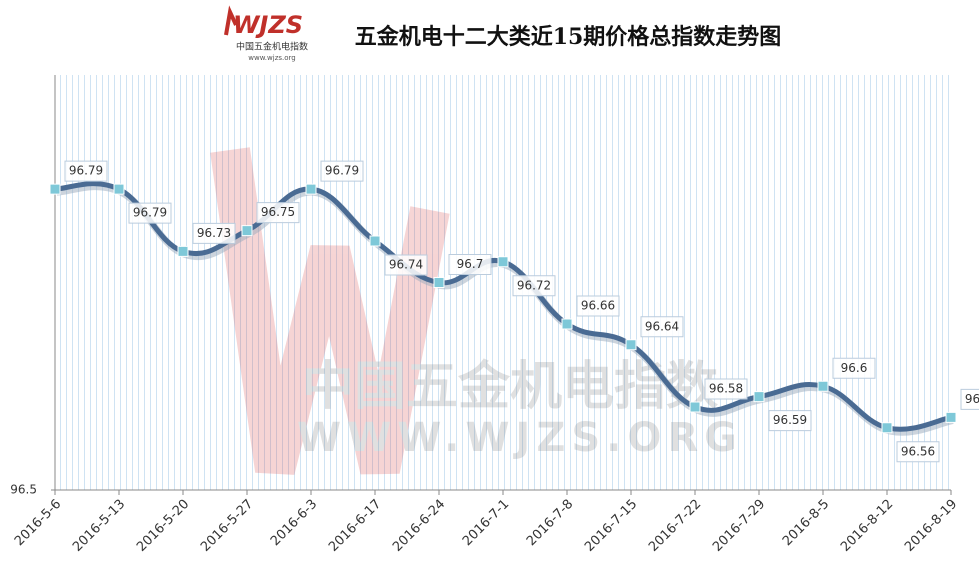 The image size is (979, 588). Describe the element at coordinates (271, 58) in the screenshot. I see `logo-url: www.wjzs.org` at that location.